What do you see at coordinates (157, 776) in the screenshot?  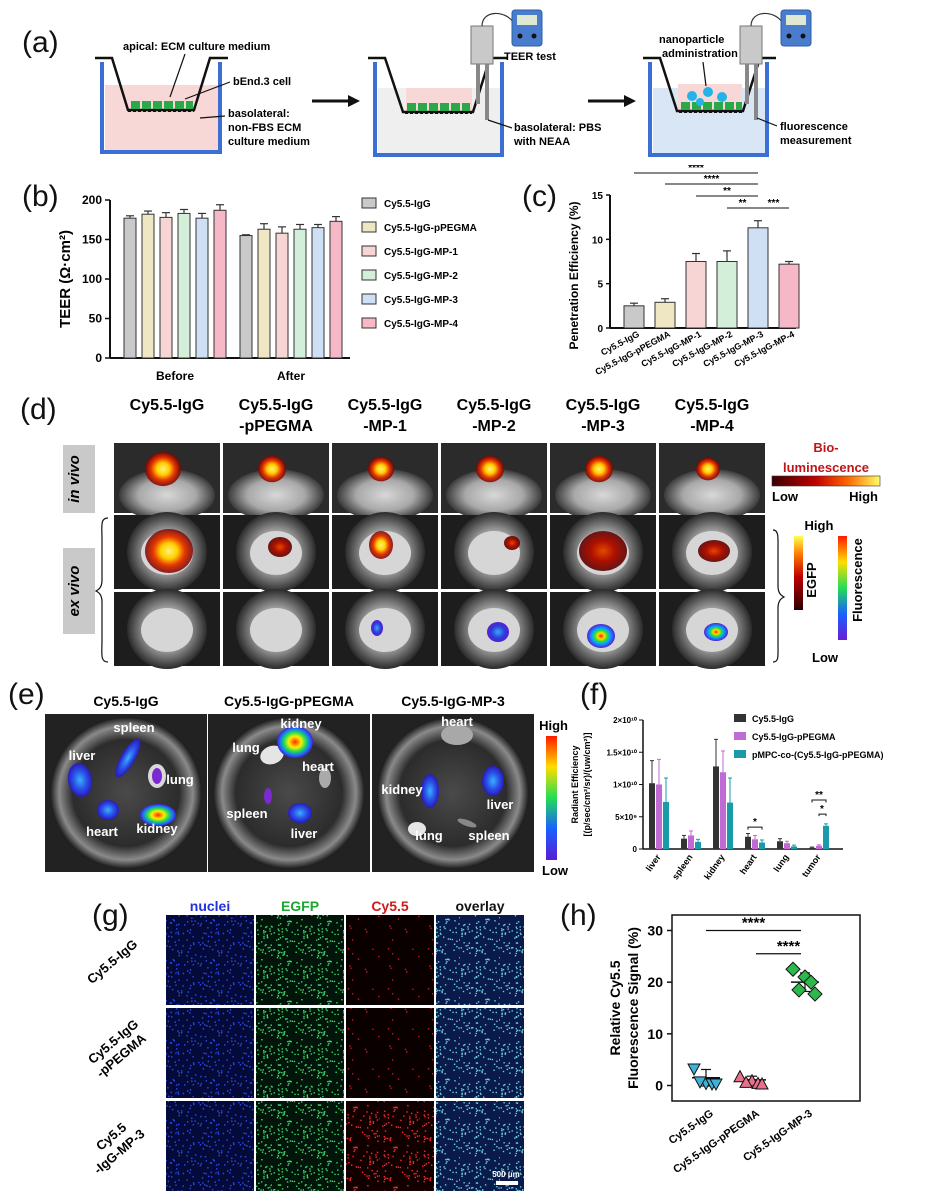 I see `organ-lung-signal` at bounding box center [157, 776].